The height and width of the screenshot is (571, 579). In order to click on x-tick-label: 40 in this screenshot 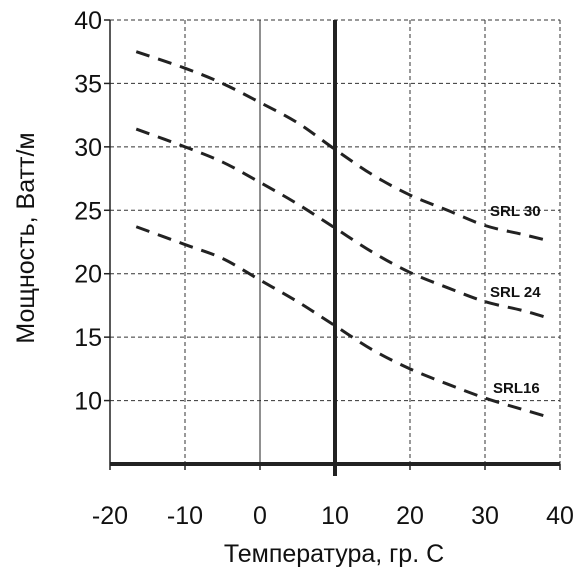, I will do `click(560, 516)`.